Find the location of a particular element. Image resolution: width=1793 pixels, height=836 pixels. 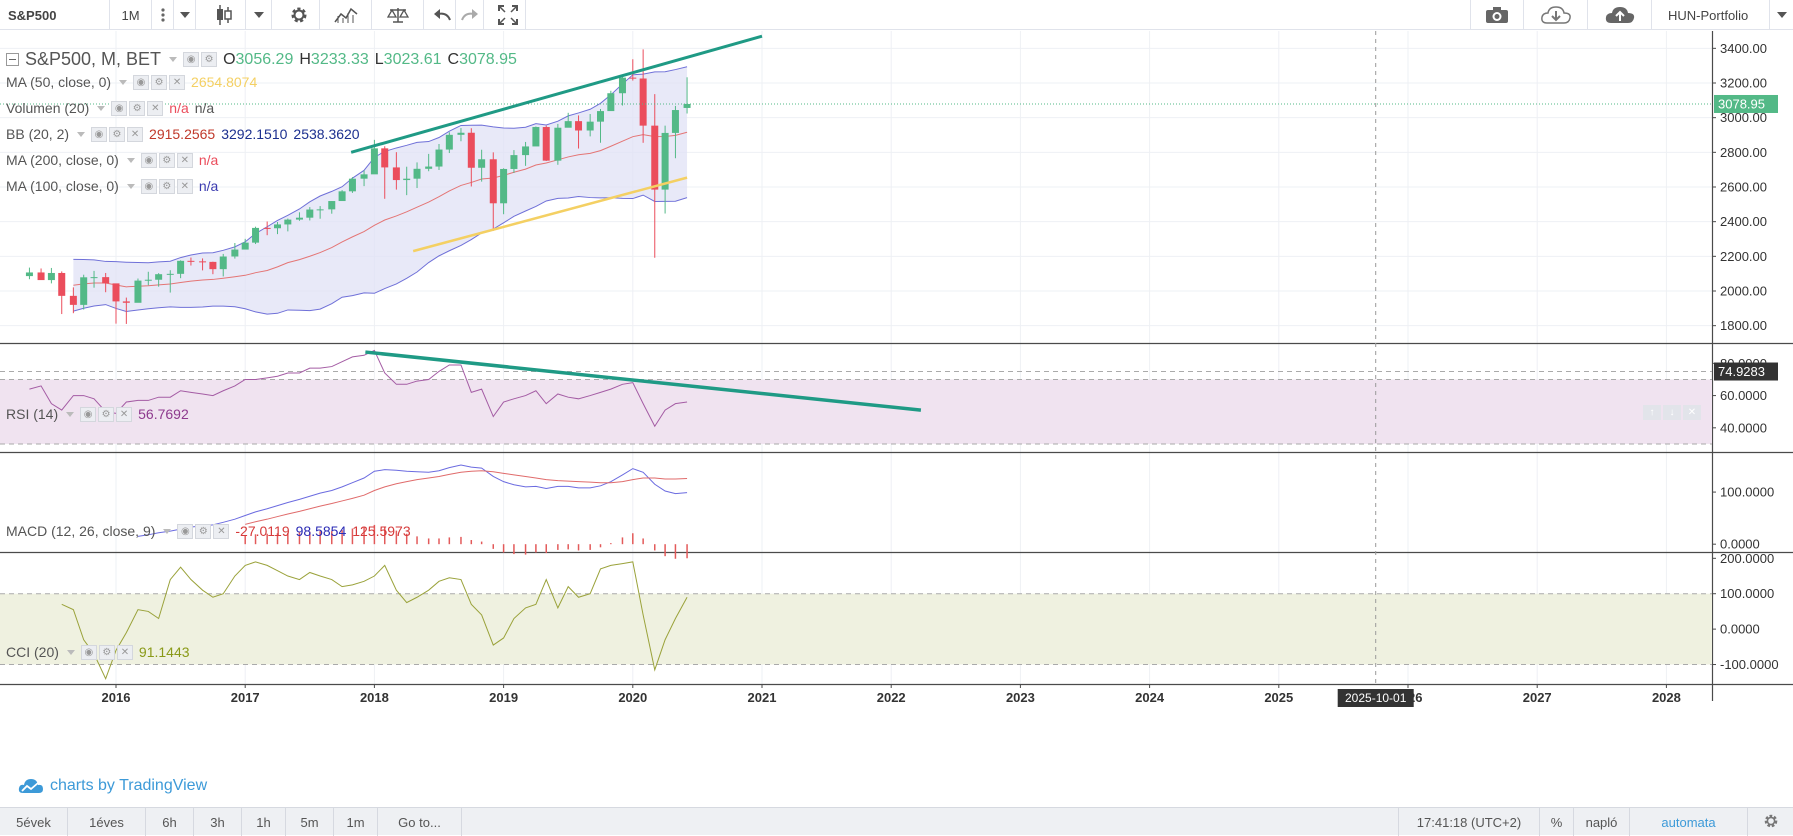

interval-selector: 1M is located at coordinates (131, 15).